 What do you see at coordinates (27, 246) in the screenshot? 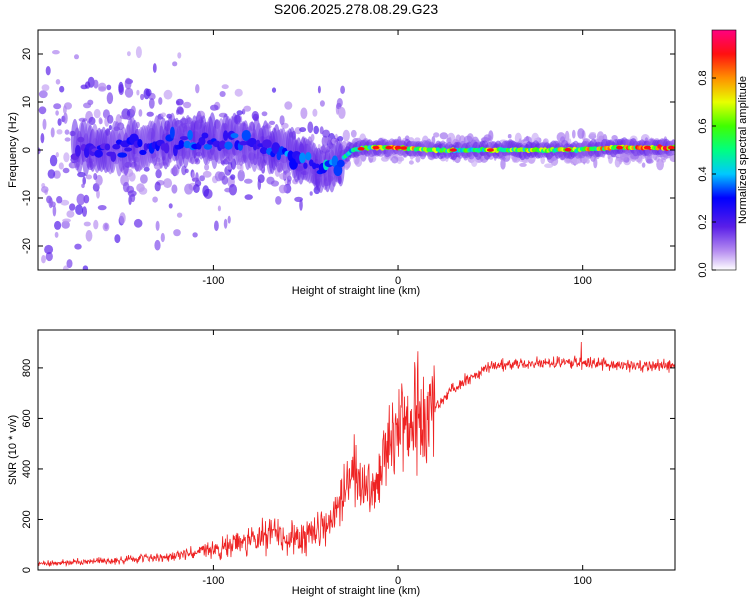
I see `spectrogram-ytick-label: -20` at bounding box center [27, 246].